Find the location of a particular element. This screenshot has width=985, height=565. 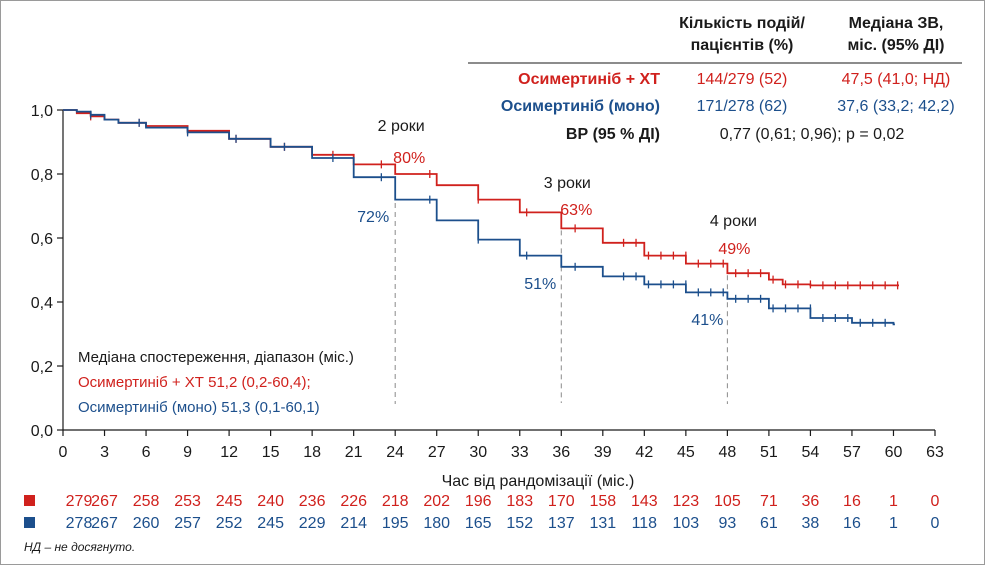

y-tick-label: 0,4 is located at coordinates (42, 303).